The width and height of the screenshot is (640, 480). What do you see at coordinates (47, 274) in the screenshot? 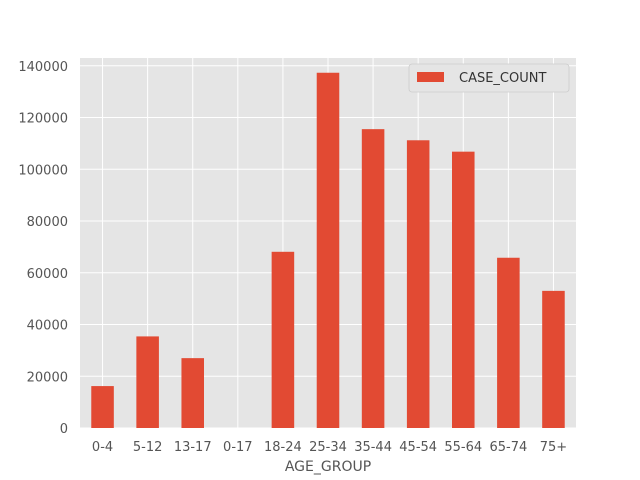
I see `y-tick-label: 60000` at bounding box center [47, 274].